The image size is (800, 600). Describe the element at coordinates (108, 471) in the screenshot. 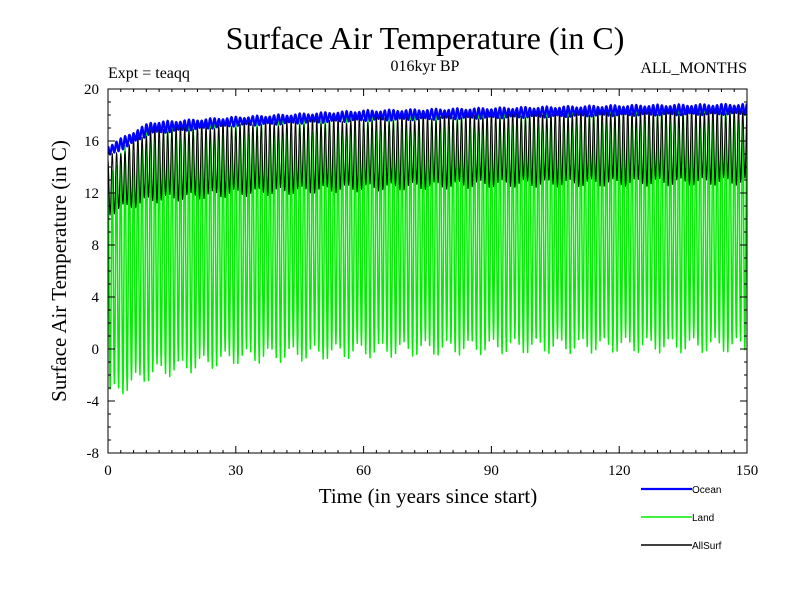

I see `x-tick-label: 0` at that location.